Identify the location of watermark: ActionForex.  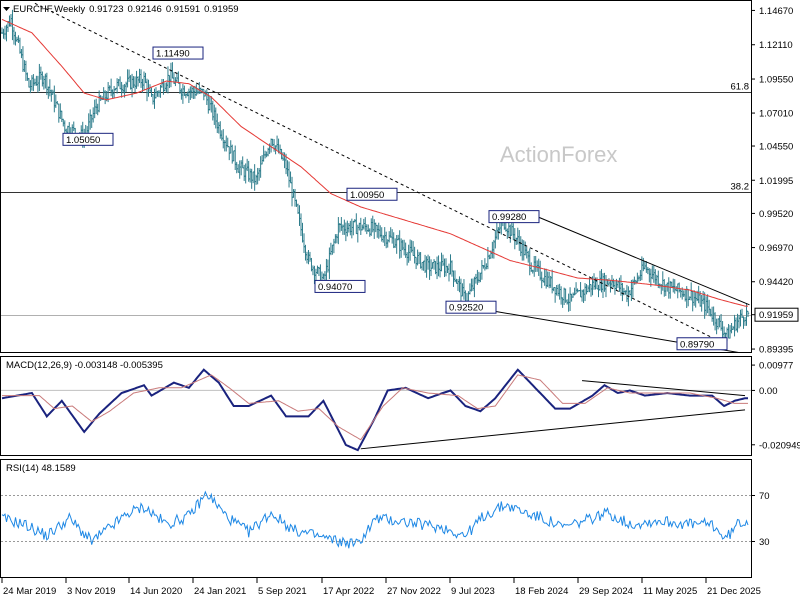
(558, 154).